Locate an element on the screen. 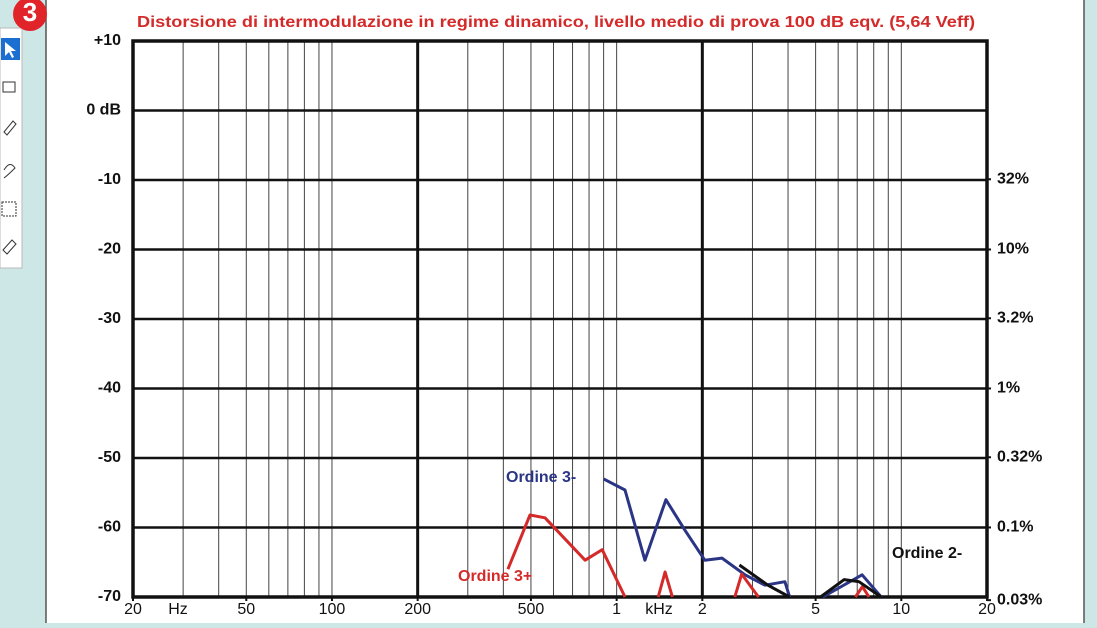 Image resolution: width=1097 pixels, height=628 pixels. y2-tick-label: 0.32% is located at coordinates (1019, 456).